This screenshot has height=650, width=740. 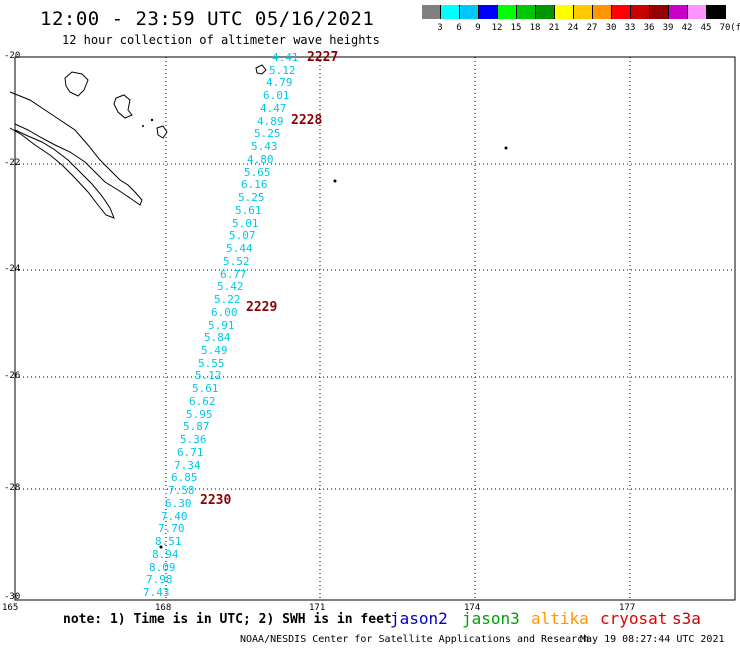 I want to click on page-title: 12:00 - 23:59 UTC 05/16/2021, so click(x=207, y=19).